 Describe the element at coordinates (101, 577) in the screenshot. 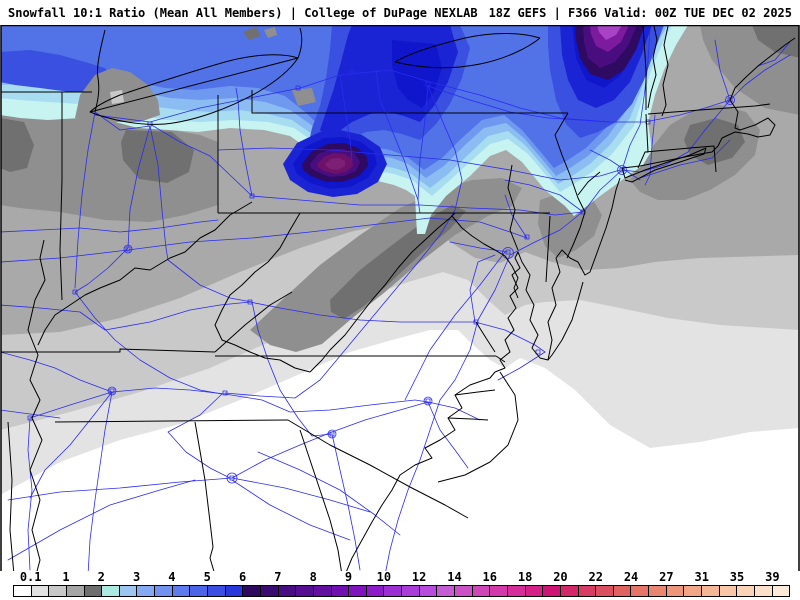

I see `legend-tick-label: 2` at that location.